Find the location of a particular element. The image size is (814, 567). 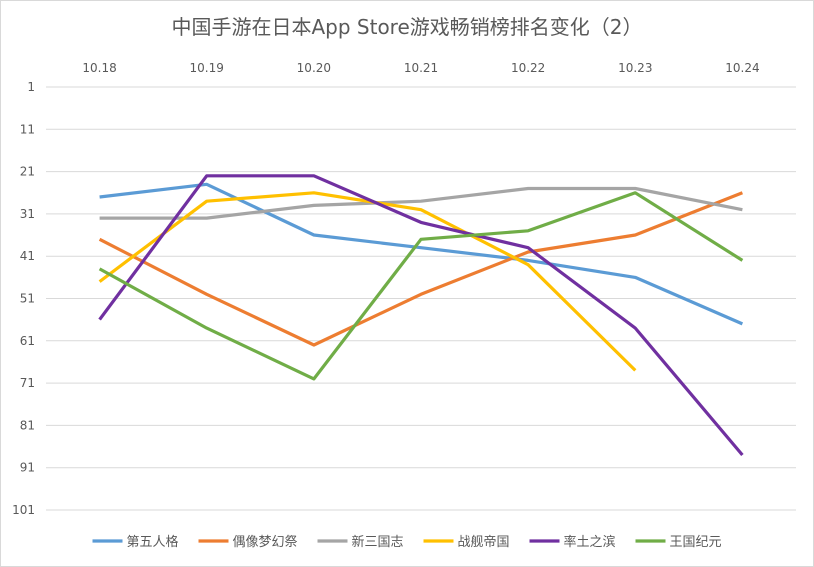

legend-label: 王国纪元 is located at coordinates (696, 542).